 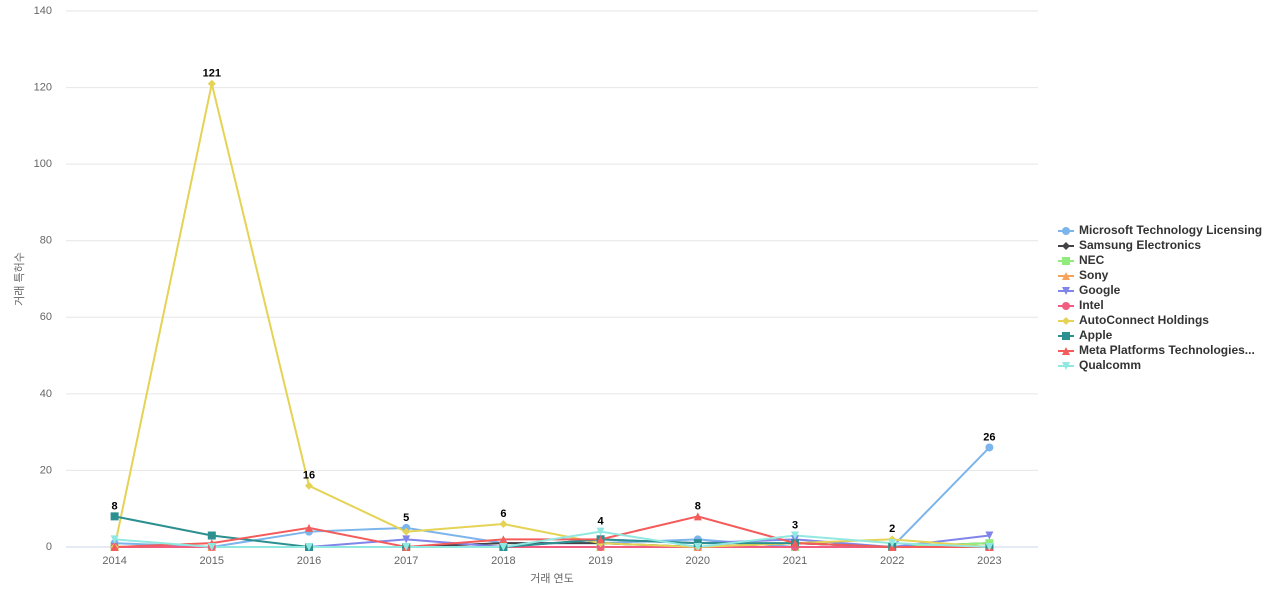 What do you see at coordinates (43, 87) in the screenshot?
I see `y-tick-label: 120` at bounding box center [43, 87].